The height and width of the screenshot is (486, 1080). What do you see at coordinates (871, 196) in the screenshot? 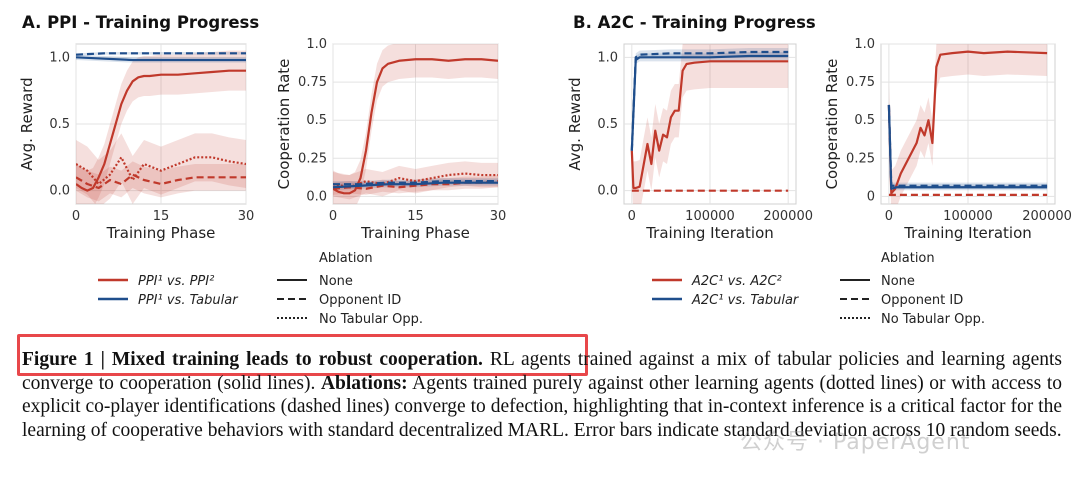
I see `y-tick-label: 0` at bounding box center [871, 196].